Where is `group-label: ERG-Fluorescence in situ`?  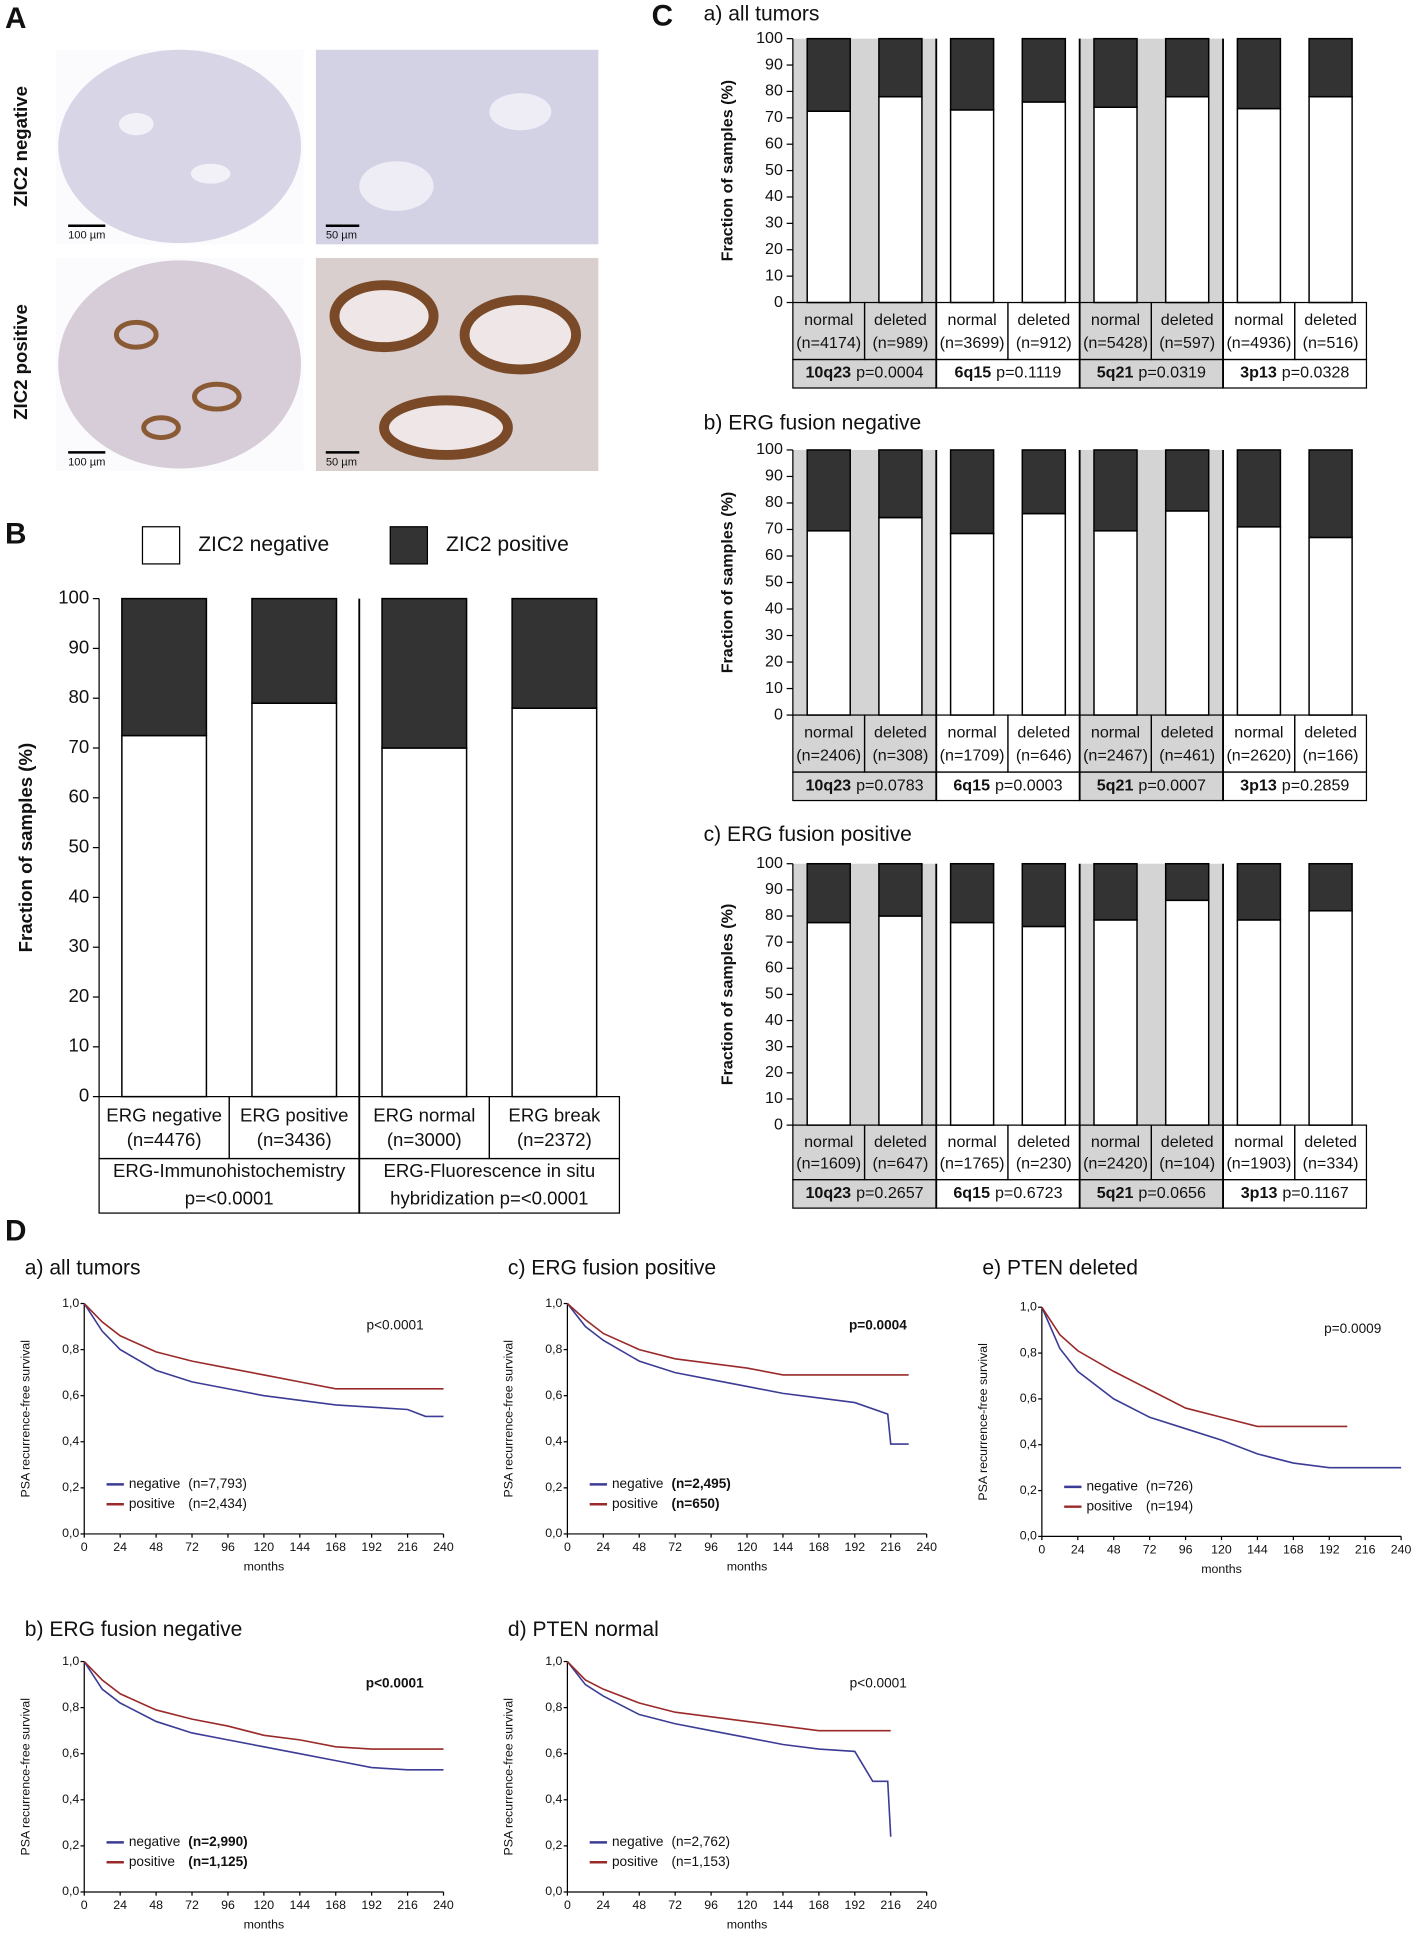
group-label: ERG-Fluorescence in situ is located at coordinates (490, 1170).